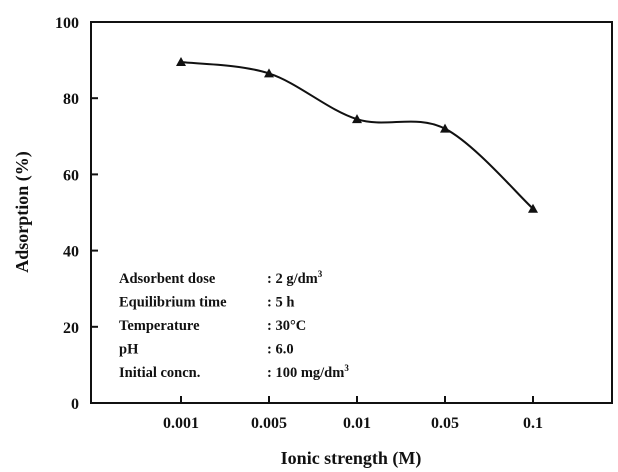  I want to click on annotation-label: Initial concn., so click(159, 373).